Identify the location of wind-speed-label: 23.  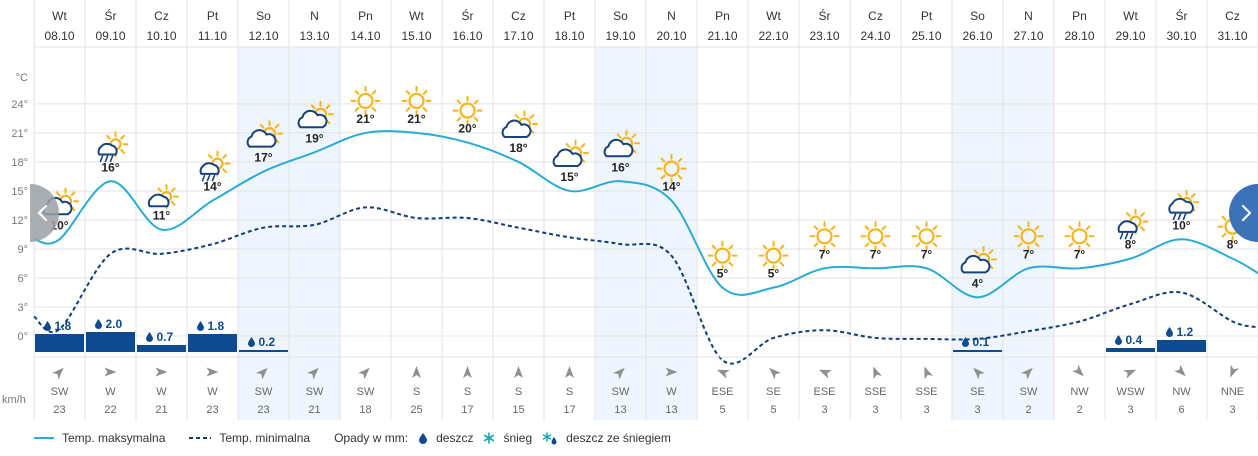
(59, 410).